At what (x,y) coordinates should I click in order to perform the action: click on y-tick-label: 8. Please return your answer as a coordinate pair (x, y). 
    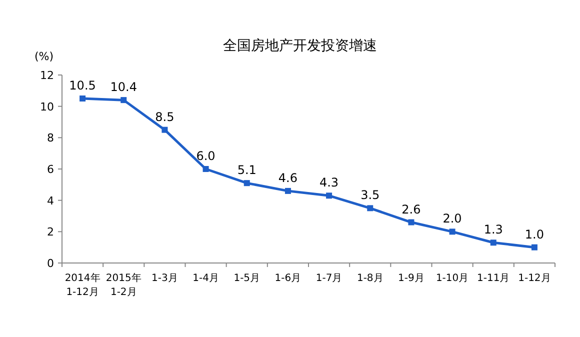
    Looking at the image, I should click on (50, 138).